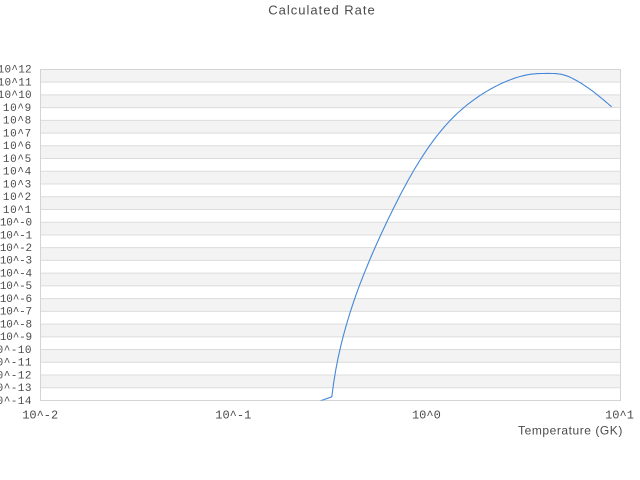 This screenshot has height=480, width=640. What do you see at coordinates (16, 83) in the screenshot?
I see `svg-text: 10^11` at bounding box center [16, 83].